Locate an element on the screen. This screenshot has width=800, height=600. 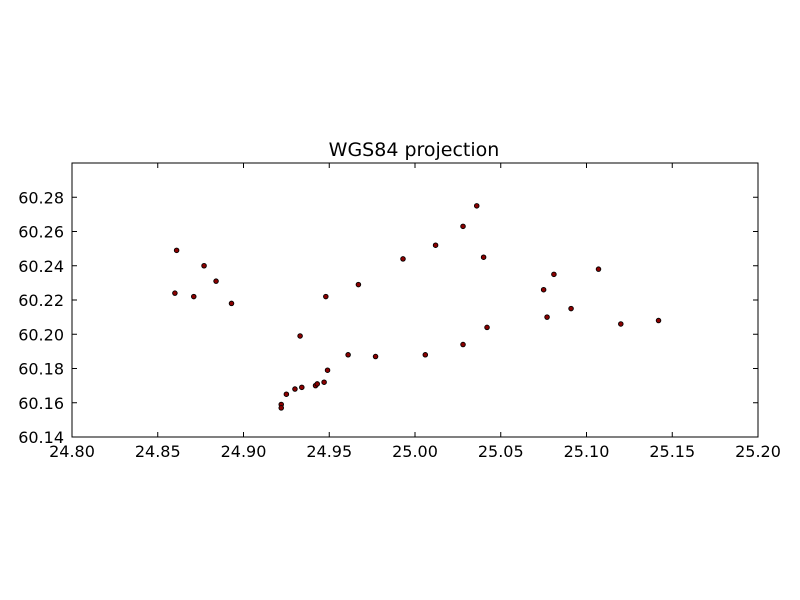
x-tick-label: 25.05 is located at coordinates (501, 451).